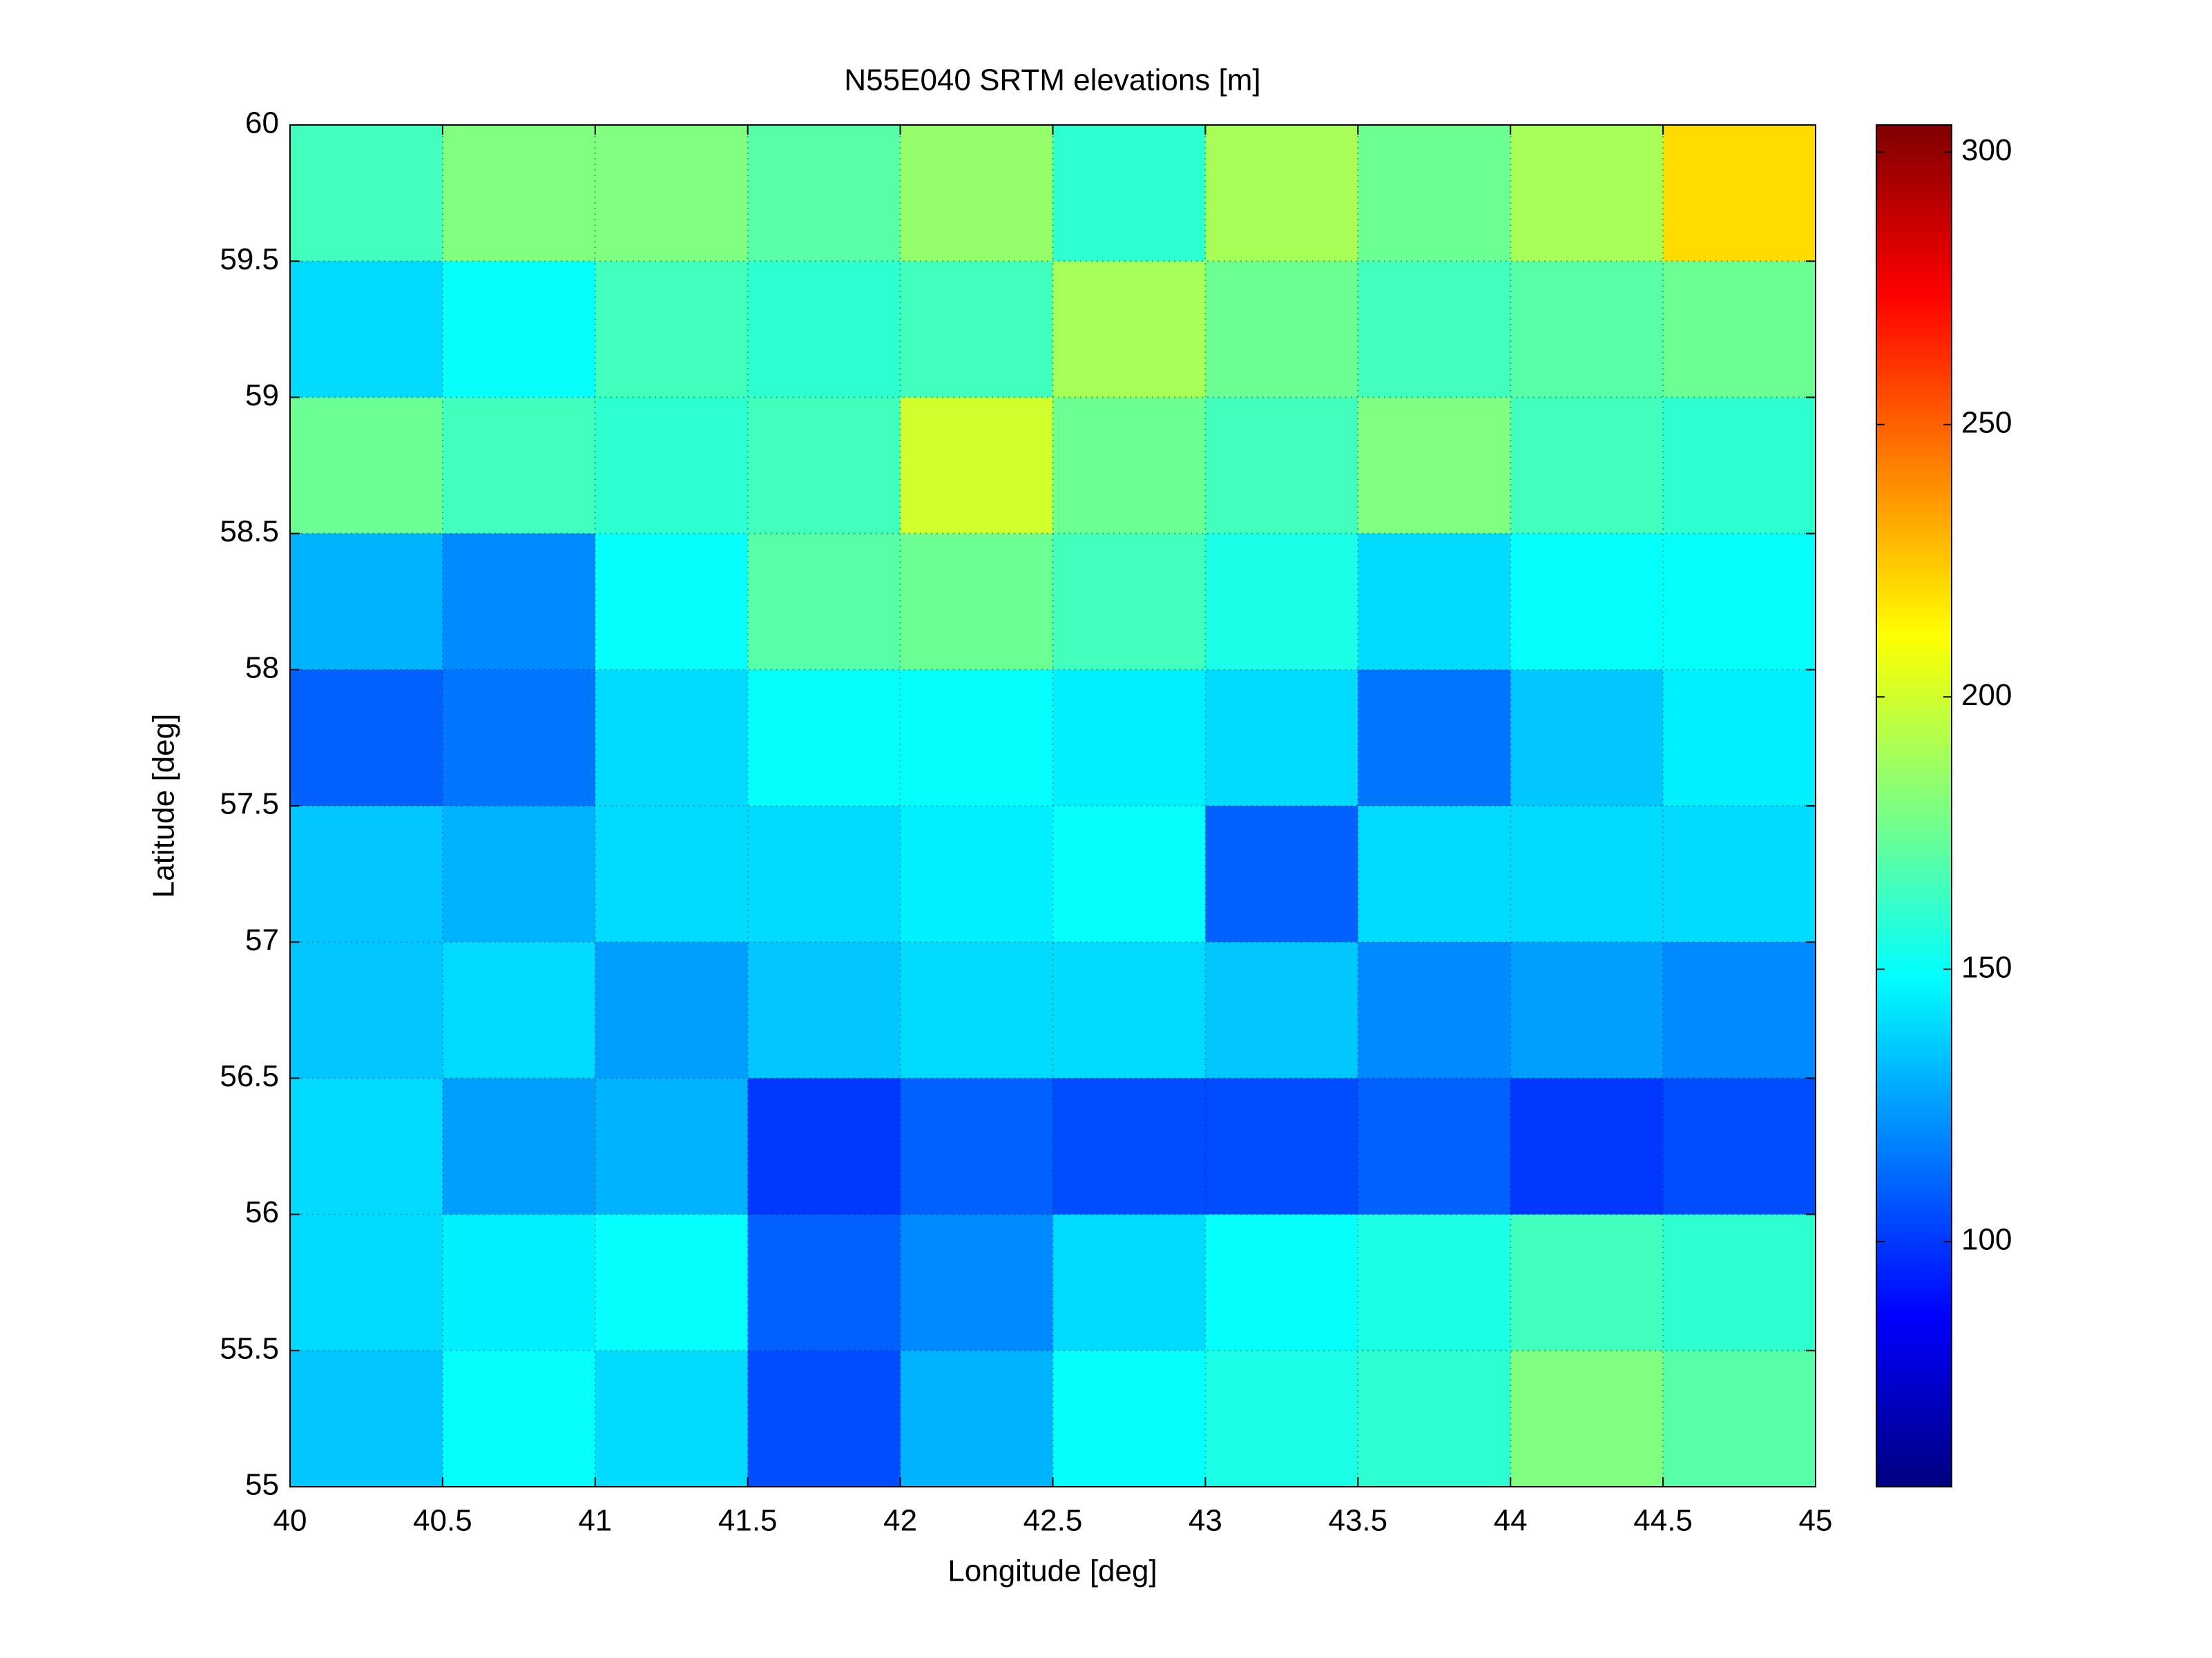 This screenshot has height=1658, width=2212. I want to click on y-tick-label: 56.5, so click(250, 1076).